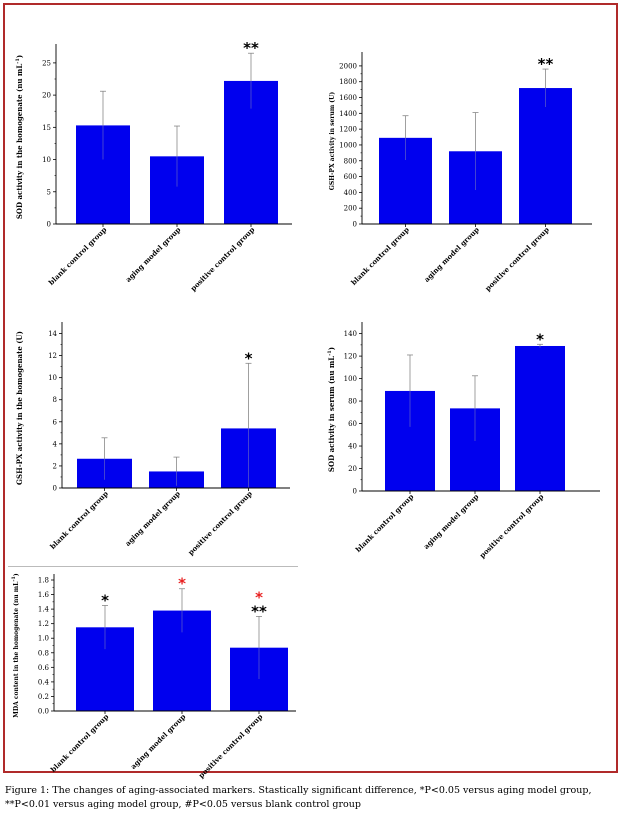 Image resolution: width=624 pixels, height=815 pixels. Describe the element at coordinates (350, 193) in the screenshot. I see `y-tick-label-2: 400` at that location.